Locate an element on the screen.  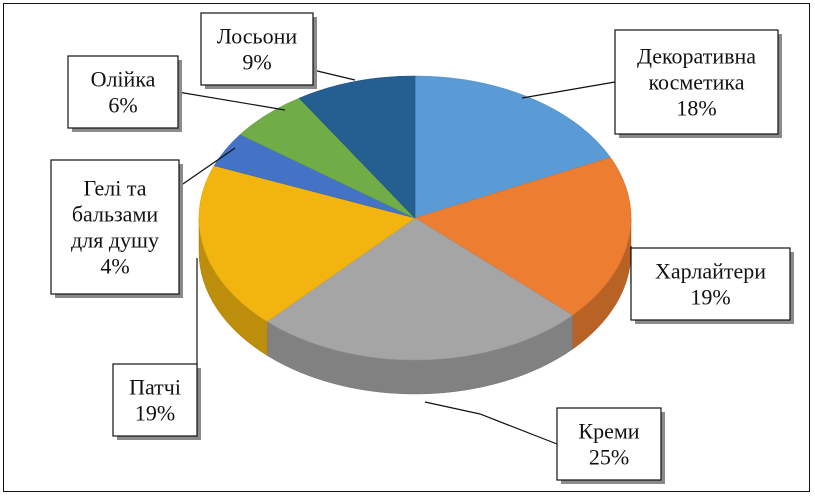
slice-category-label-0: Декоративна is located at coordinates (696, 55).